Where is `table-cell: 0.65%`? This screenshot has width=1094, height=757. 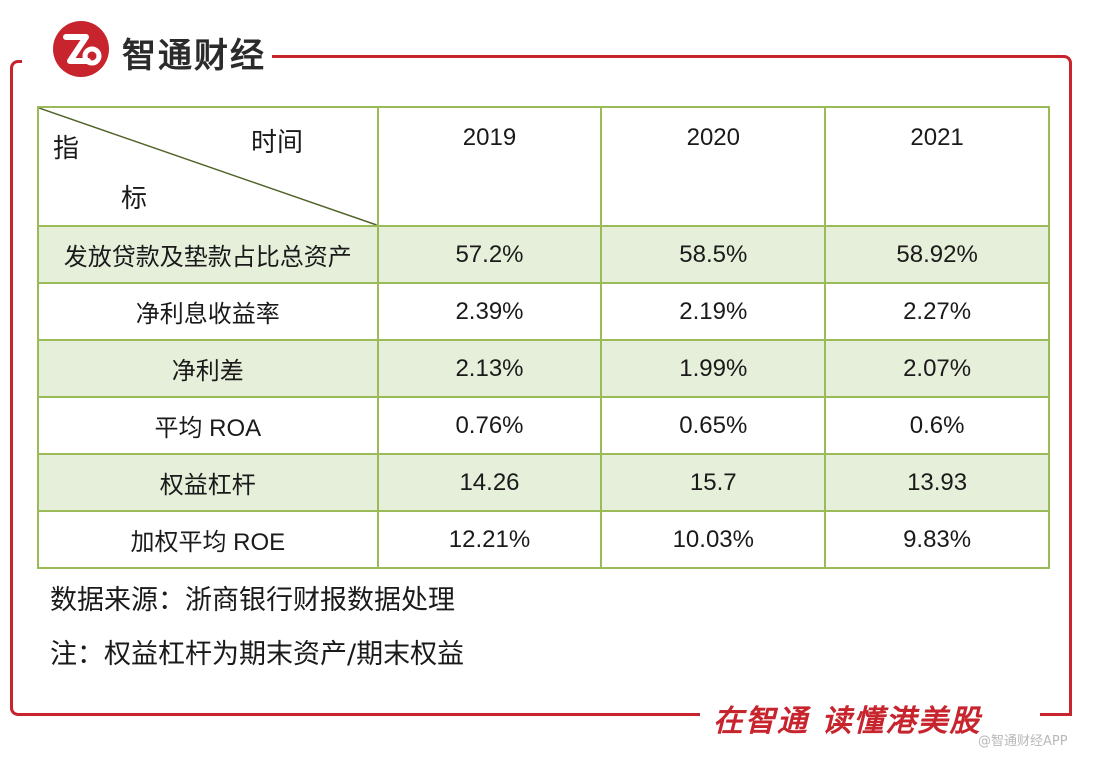
table-cell: 0.65% is located at coordinates (713, 425).